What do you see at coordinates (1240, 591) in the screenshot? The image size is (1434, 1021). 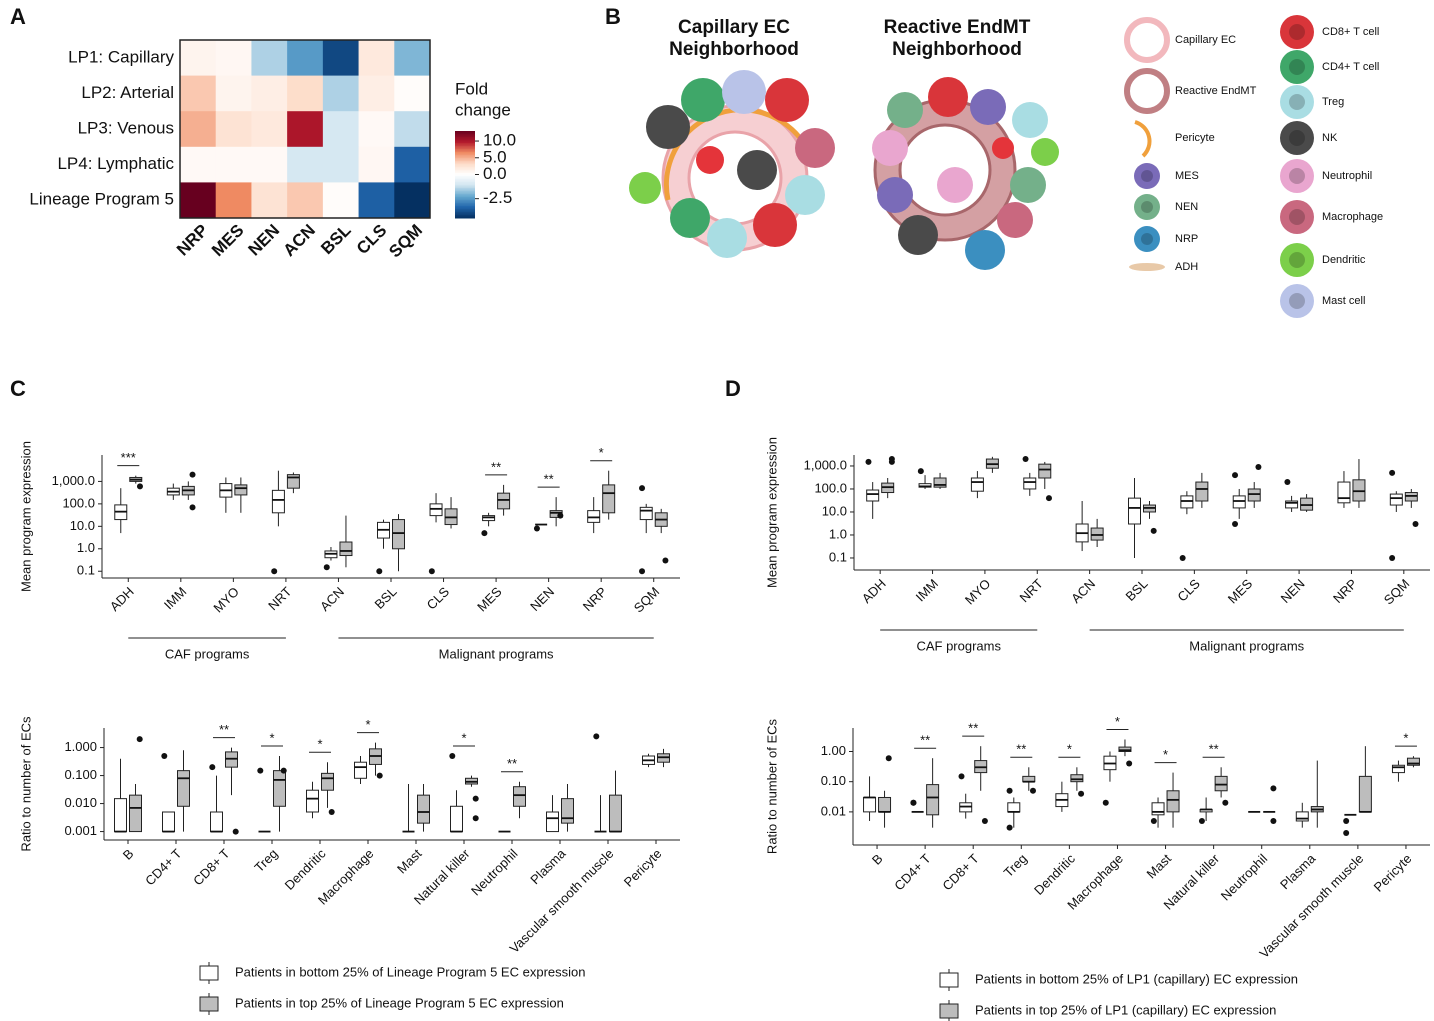 I see `x-tick-label: MES` at bounding box center [1240, 591].